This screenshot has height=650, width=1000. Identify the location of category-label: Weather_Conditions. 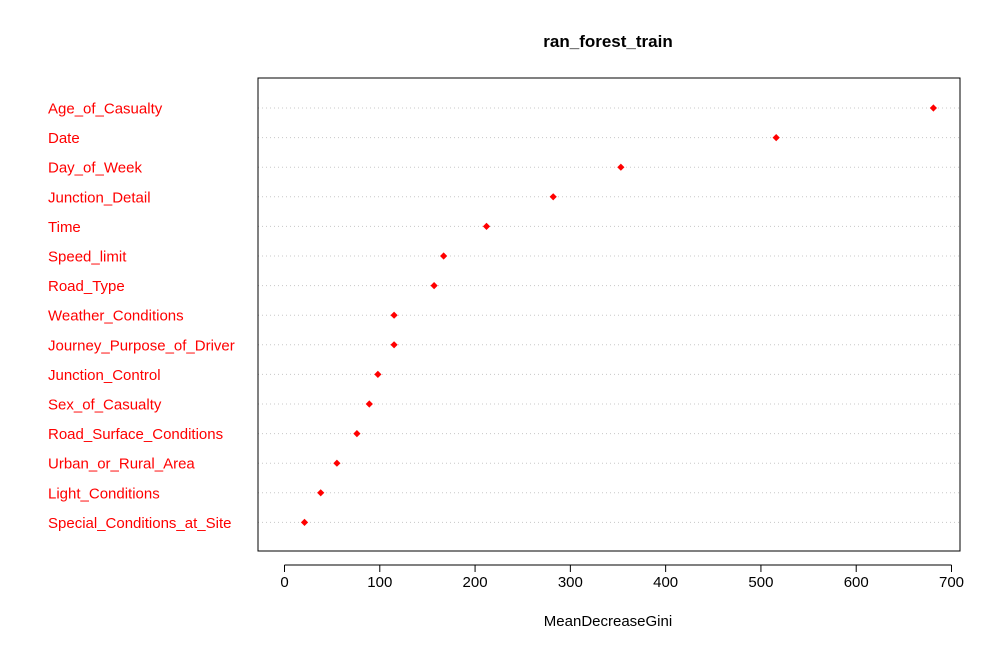
(116, 316).